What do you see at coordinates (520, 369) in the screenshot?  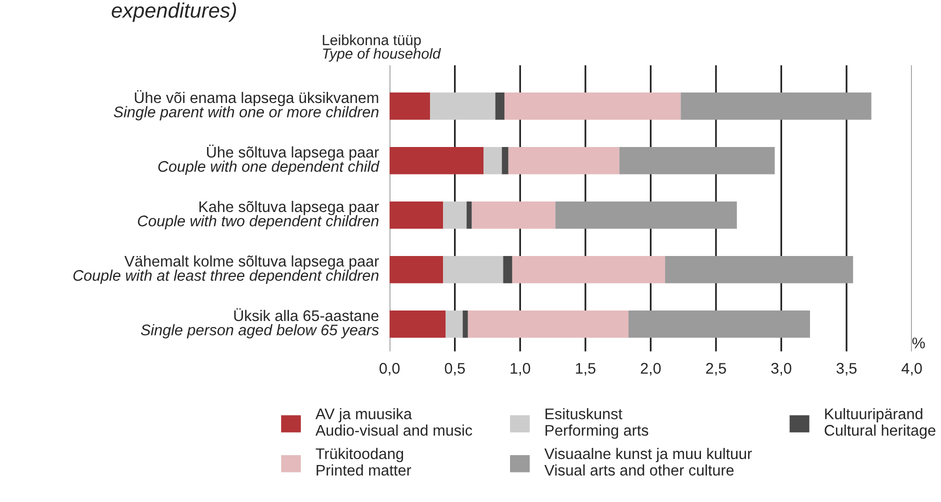 I see `x-tick-label: 1,0` at bounding box center [520, 369].